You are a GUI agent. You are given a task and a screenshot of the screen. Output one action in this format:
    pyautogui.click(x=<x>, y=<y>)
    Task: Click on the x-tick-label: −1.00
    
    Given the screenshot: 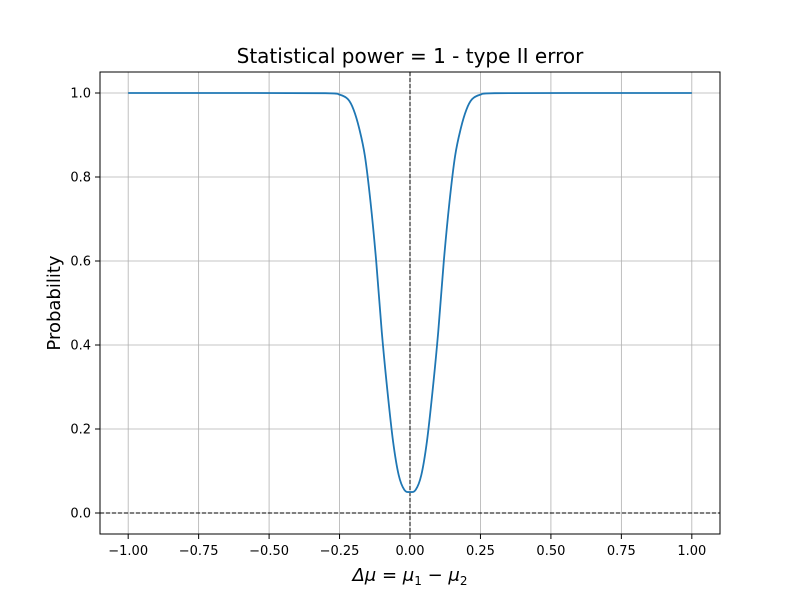 What is the action you would take?
    pyautogui.click(x=128, y=551)
    